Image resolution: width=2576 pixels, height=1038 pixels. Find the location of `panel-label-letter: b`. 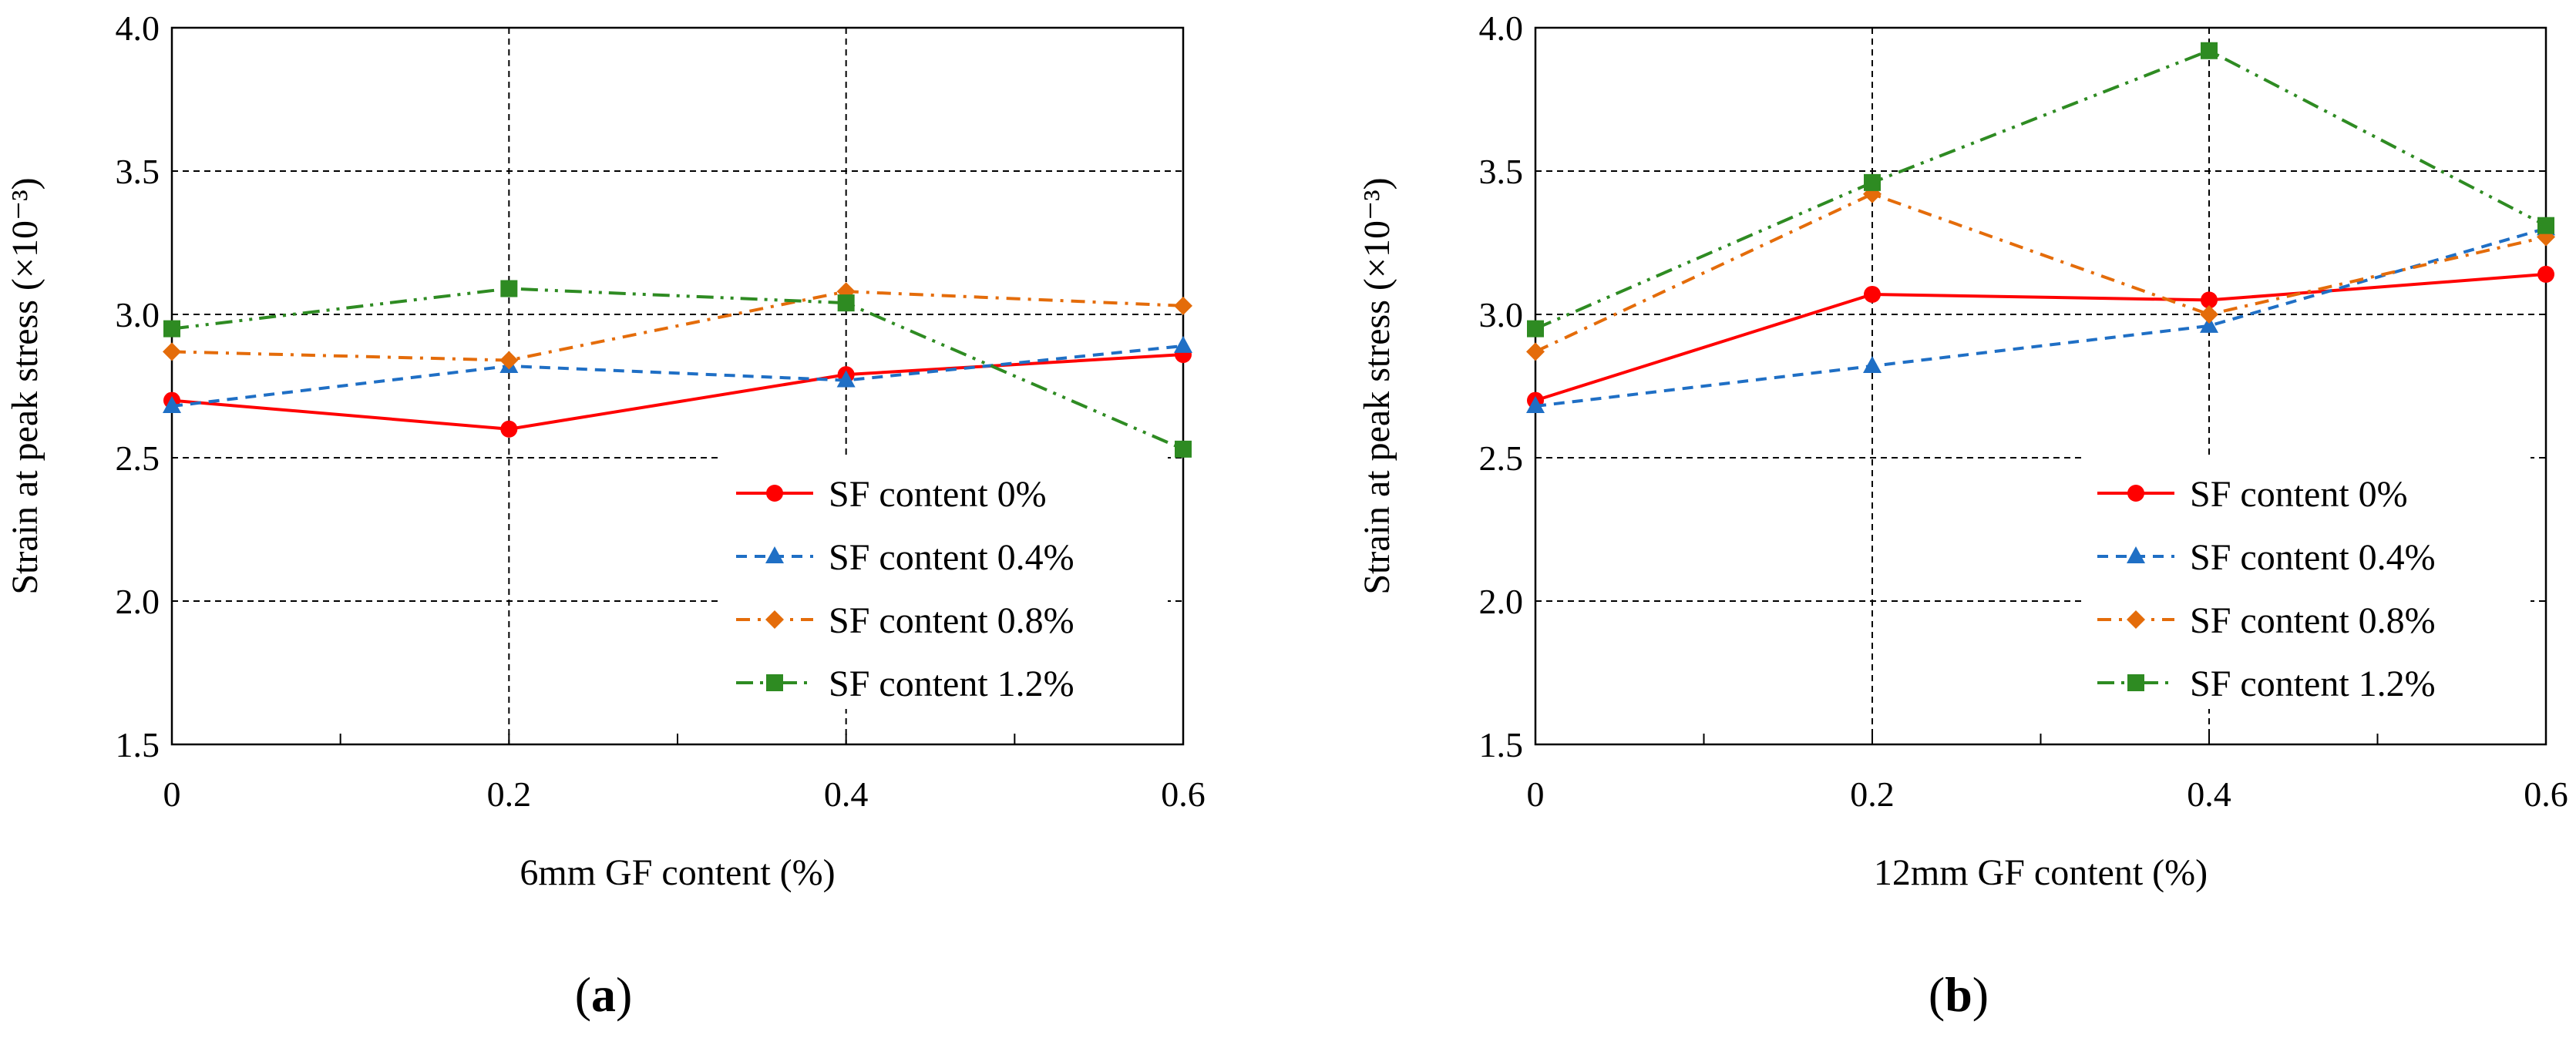

panel-label-letter: b is located at coordinates (1958, 994).